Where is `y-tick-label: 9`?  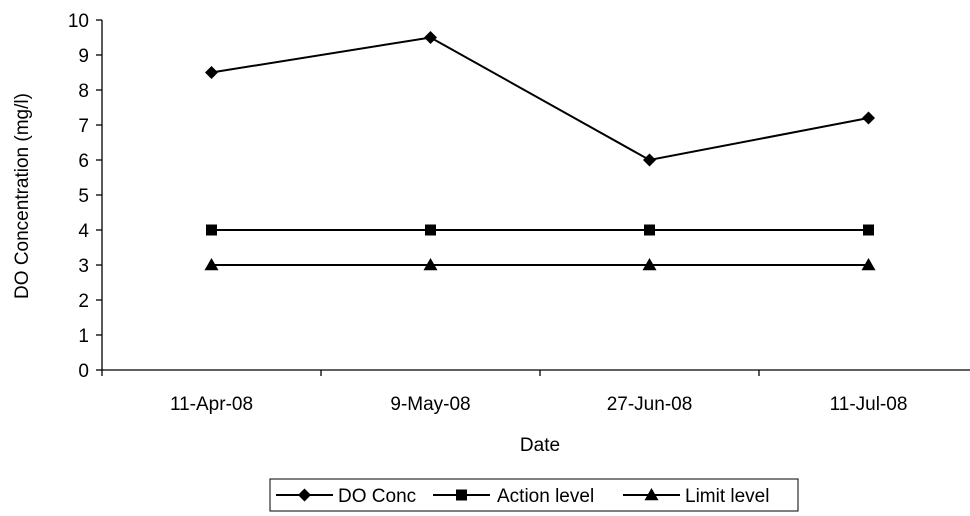 y-tick-label: 9 is located at coordinates (83, 56).